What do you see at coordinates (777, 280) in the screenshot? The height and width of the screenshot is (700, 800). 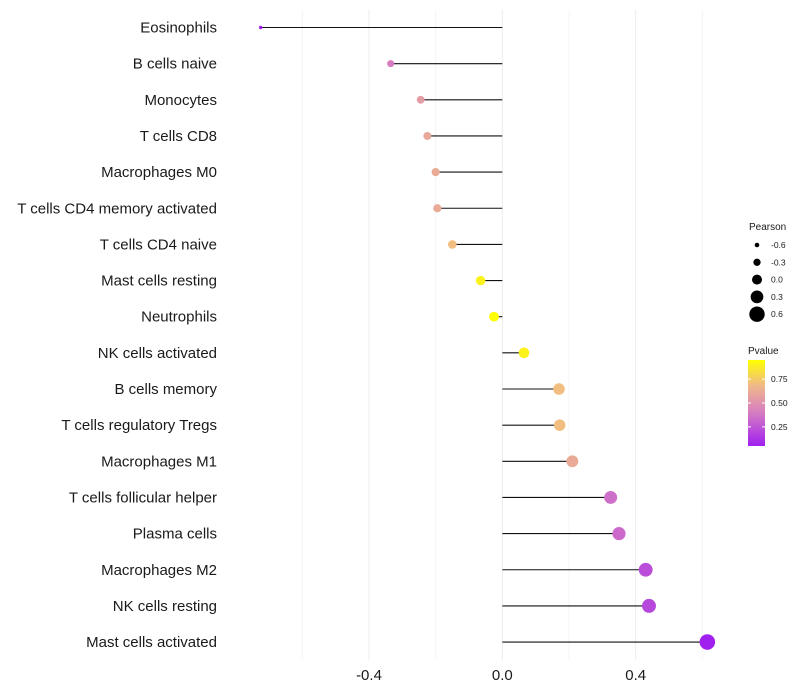 I see `size-legend-label: 0.0` at bounding box center [777, 280].